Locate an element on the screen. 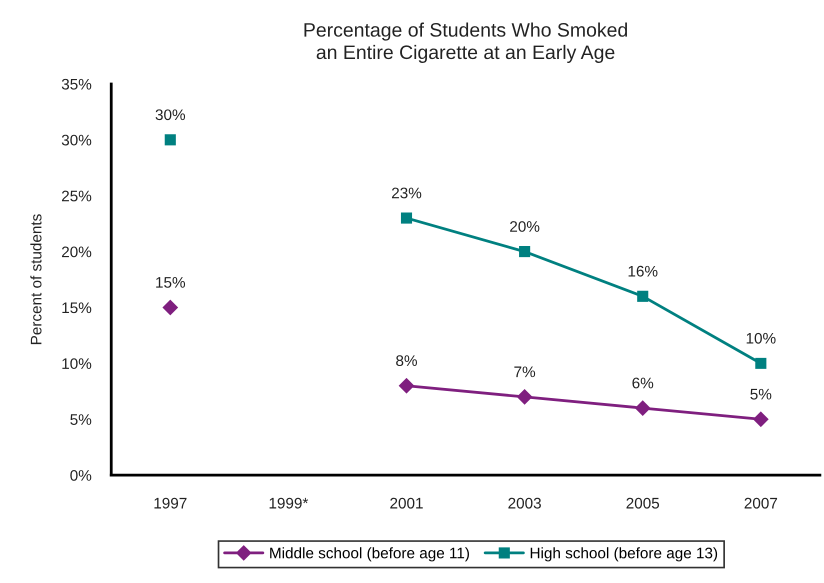 This screenshot has width=824, height=583. x-tick-label: 2001 is located at coordinates (406, 503).